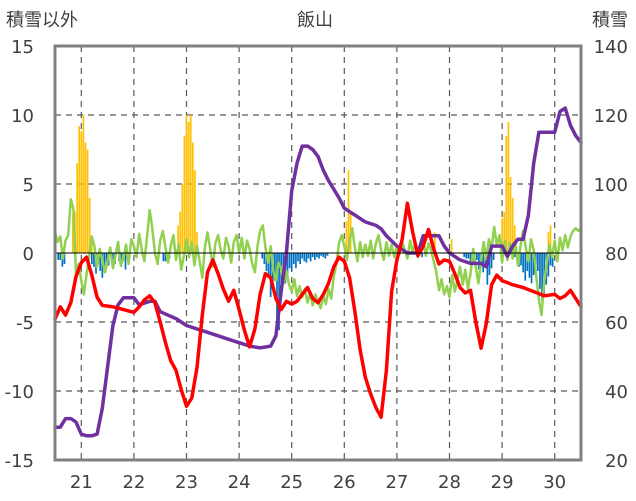 This screenshot has width=636, height=501. What do you see at coordinates (318, 482) in the screenshot?
I see `x-axis-ticks: 21 22 23 24 25 26 27 28 29 30` at bounding box center [318, 482].